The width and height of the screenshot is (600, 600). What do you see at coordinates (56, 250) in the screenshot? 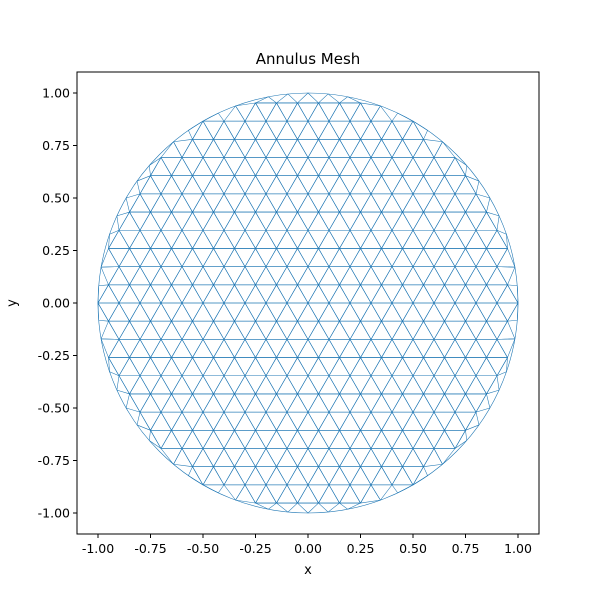
I see `y-tick-label: 0.25` at bounding box center [56, 250].